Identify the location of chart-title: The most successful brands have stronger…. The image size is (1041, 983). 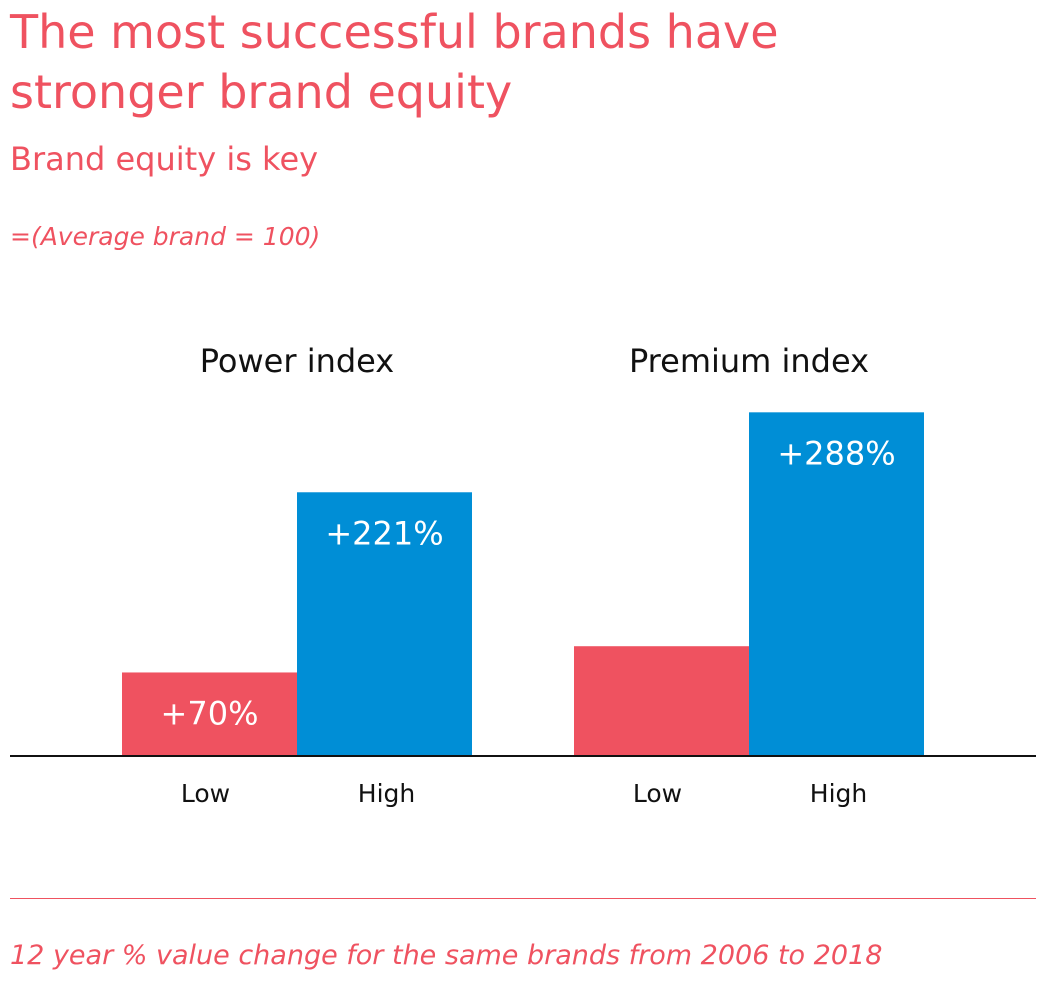
(510, 62).